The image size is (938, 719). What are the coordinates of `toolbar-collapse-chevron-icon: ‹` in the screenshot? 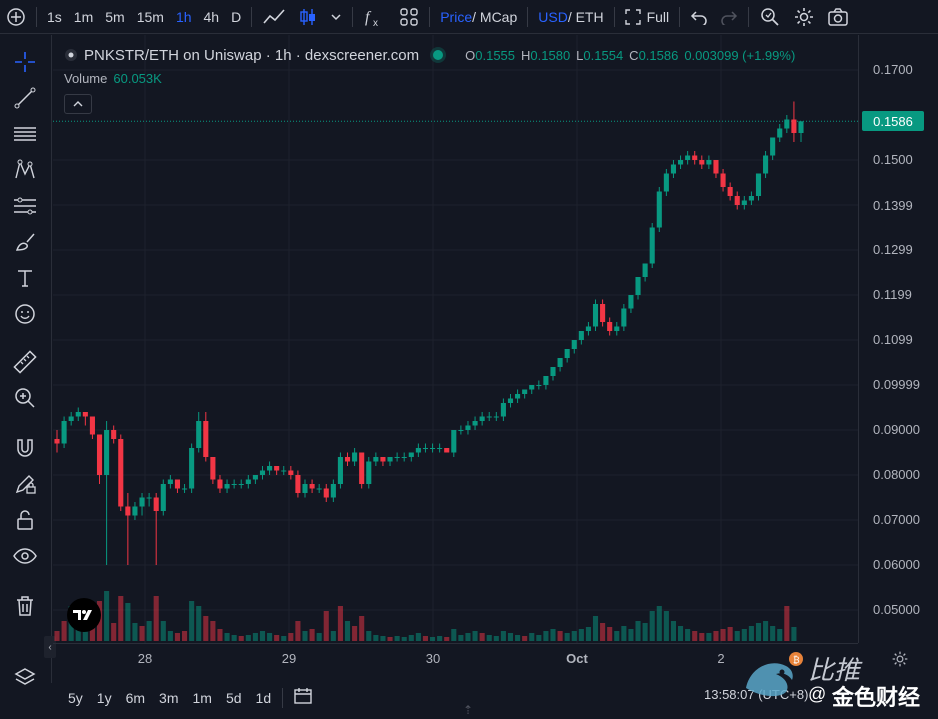 It's located at (50, 647).